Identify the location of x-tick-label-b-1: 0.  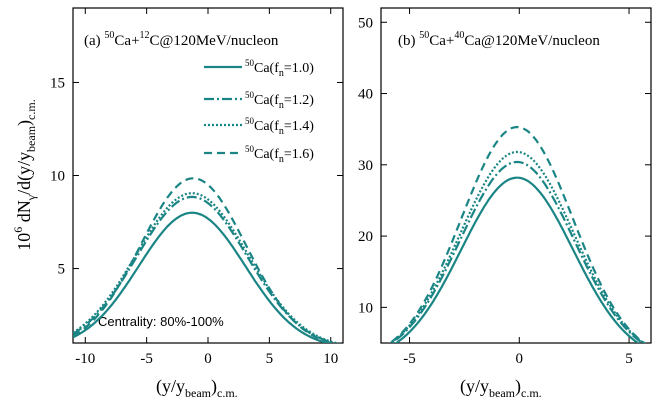
(520, 359).